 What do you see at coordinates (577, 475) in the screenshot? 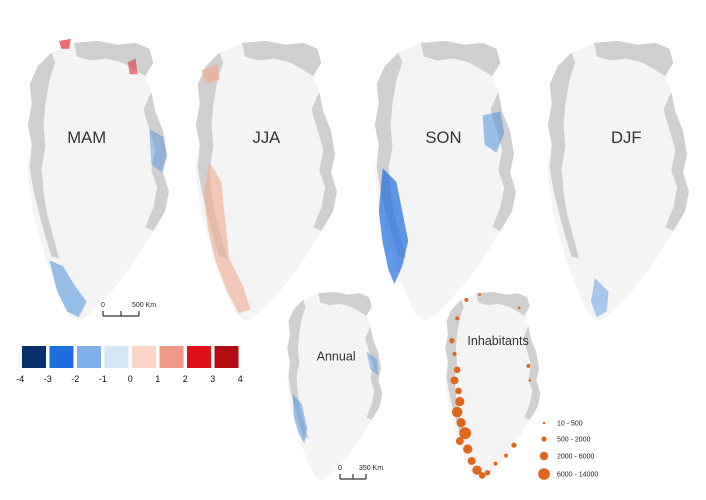
I see `size-legend-label: 6000 - 14000` at bounding box center [577, 475].